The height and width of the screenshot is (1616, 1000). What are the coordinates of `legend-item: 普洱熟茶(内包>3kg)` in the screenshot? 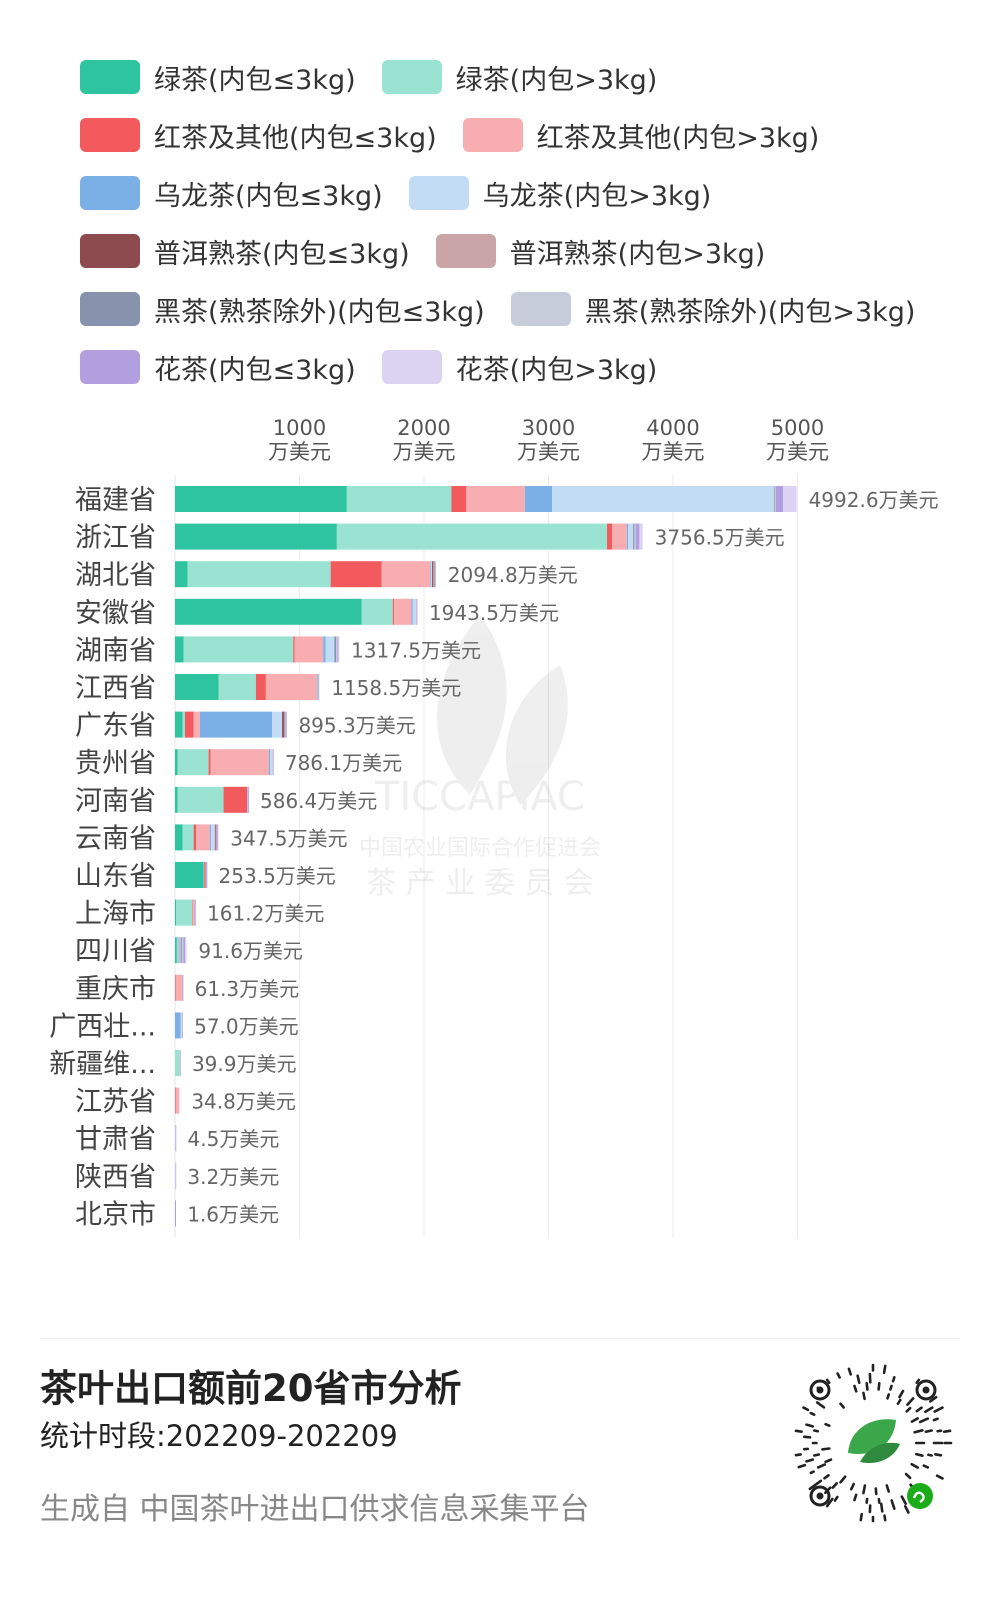 It's located at (600, 251).